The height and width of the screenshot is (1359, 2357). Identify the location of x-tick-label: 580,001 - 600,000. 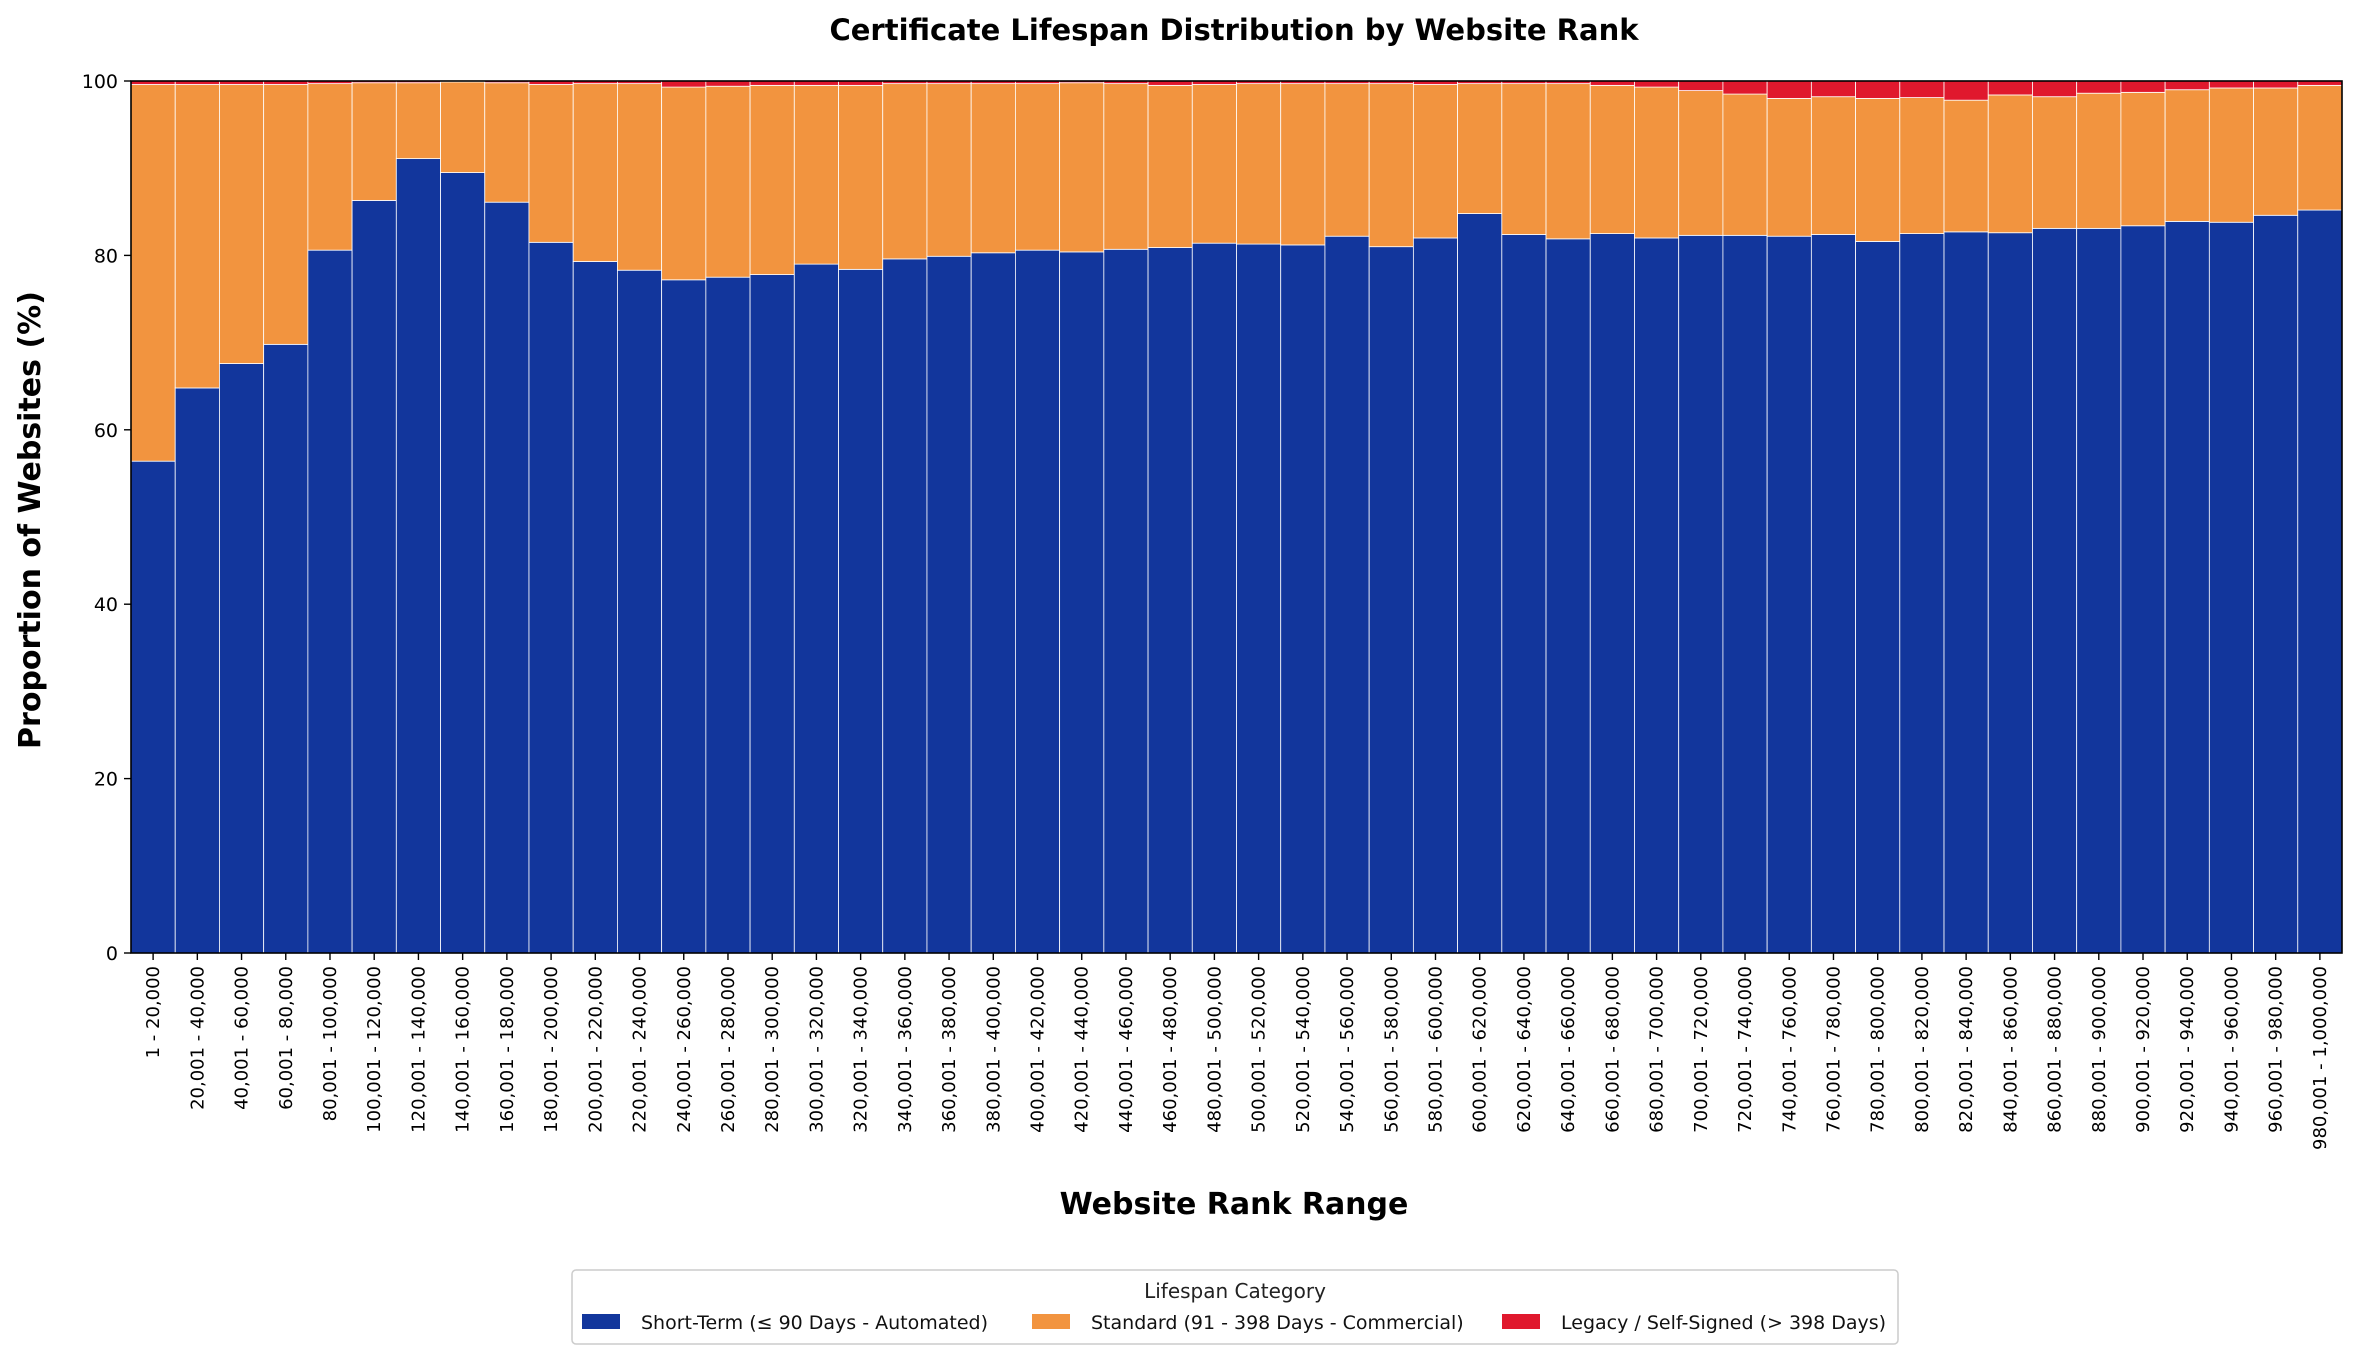
(1435, 1049).